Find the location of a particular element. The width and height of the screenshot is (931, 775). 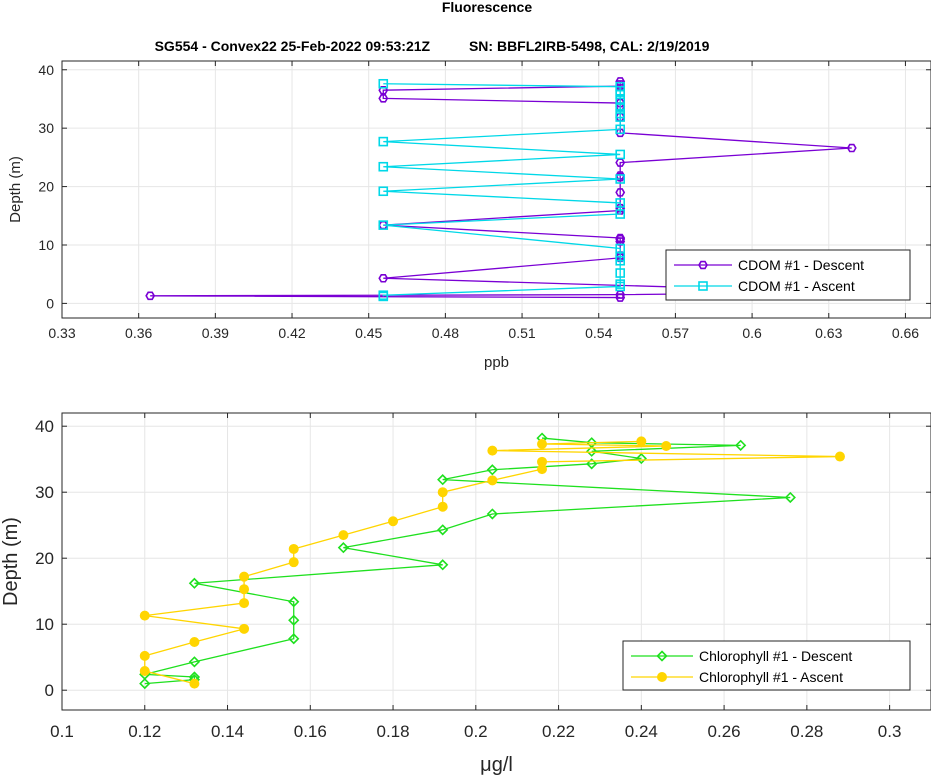

x-tick-label: 0.45 is located at coordinates (368, 333).